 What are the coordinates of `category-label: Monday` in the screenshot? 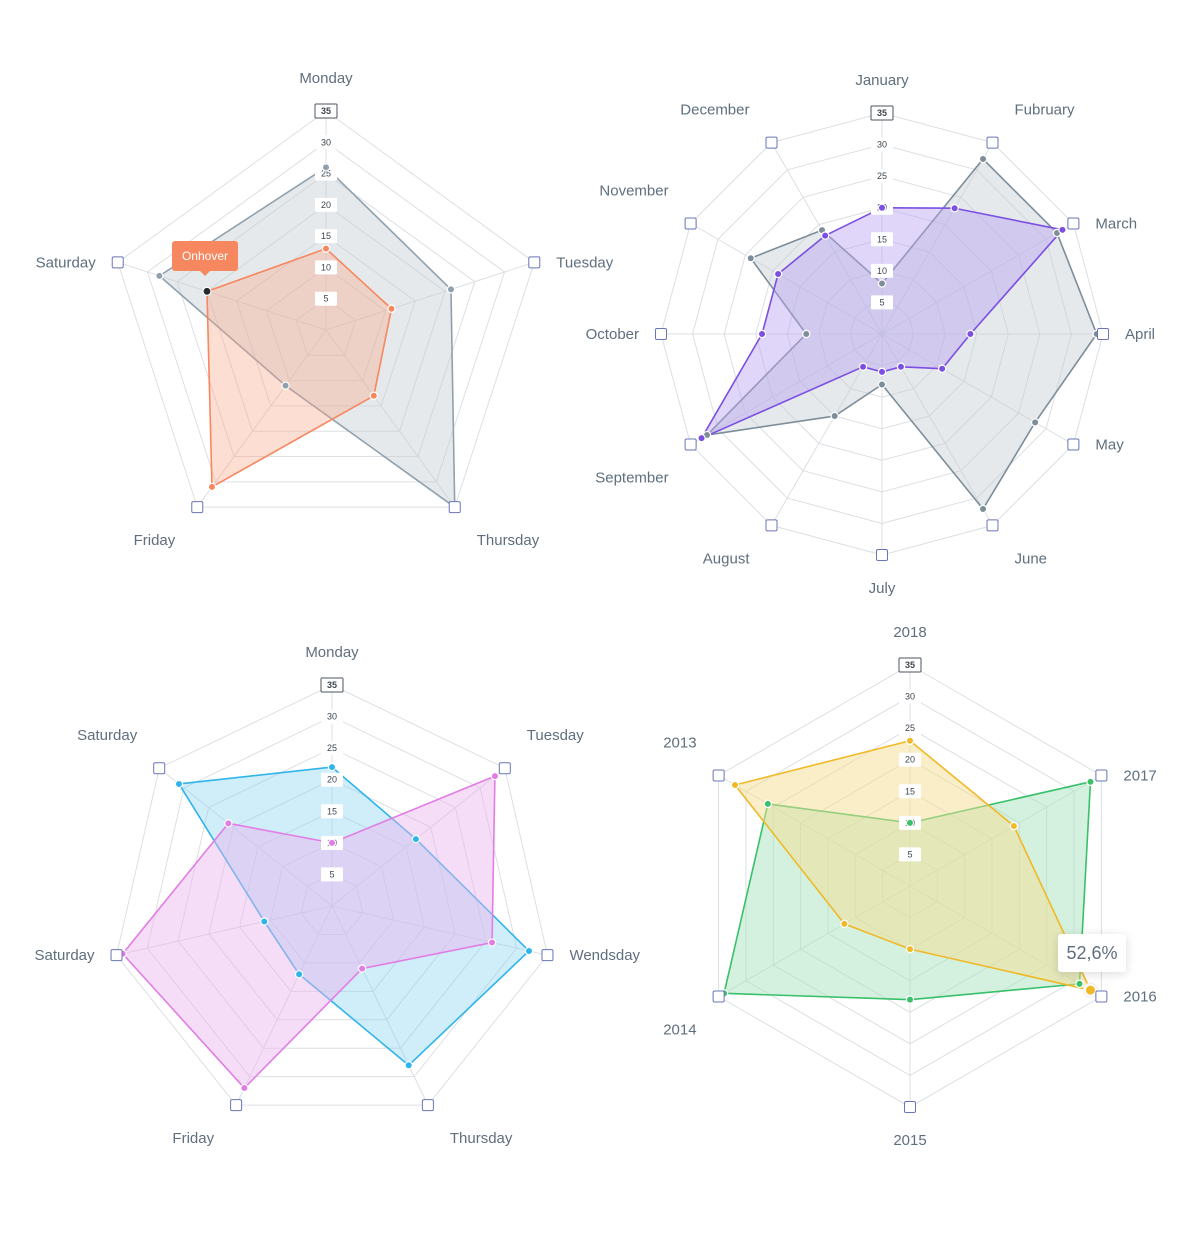 It's located at (326, 78).